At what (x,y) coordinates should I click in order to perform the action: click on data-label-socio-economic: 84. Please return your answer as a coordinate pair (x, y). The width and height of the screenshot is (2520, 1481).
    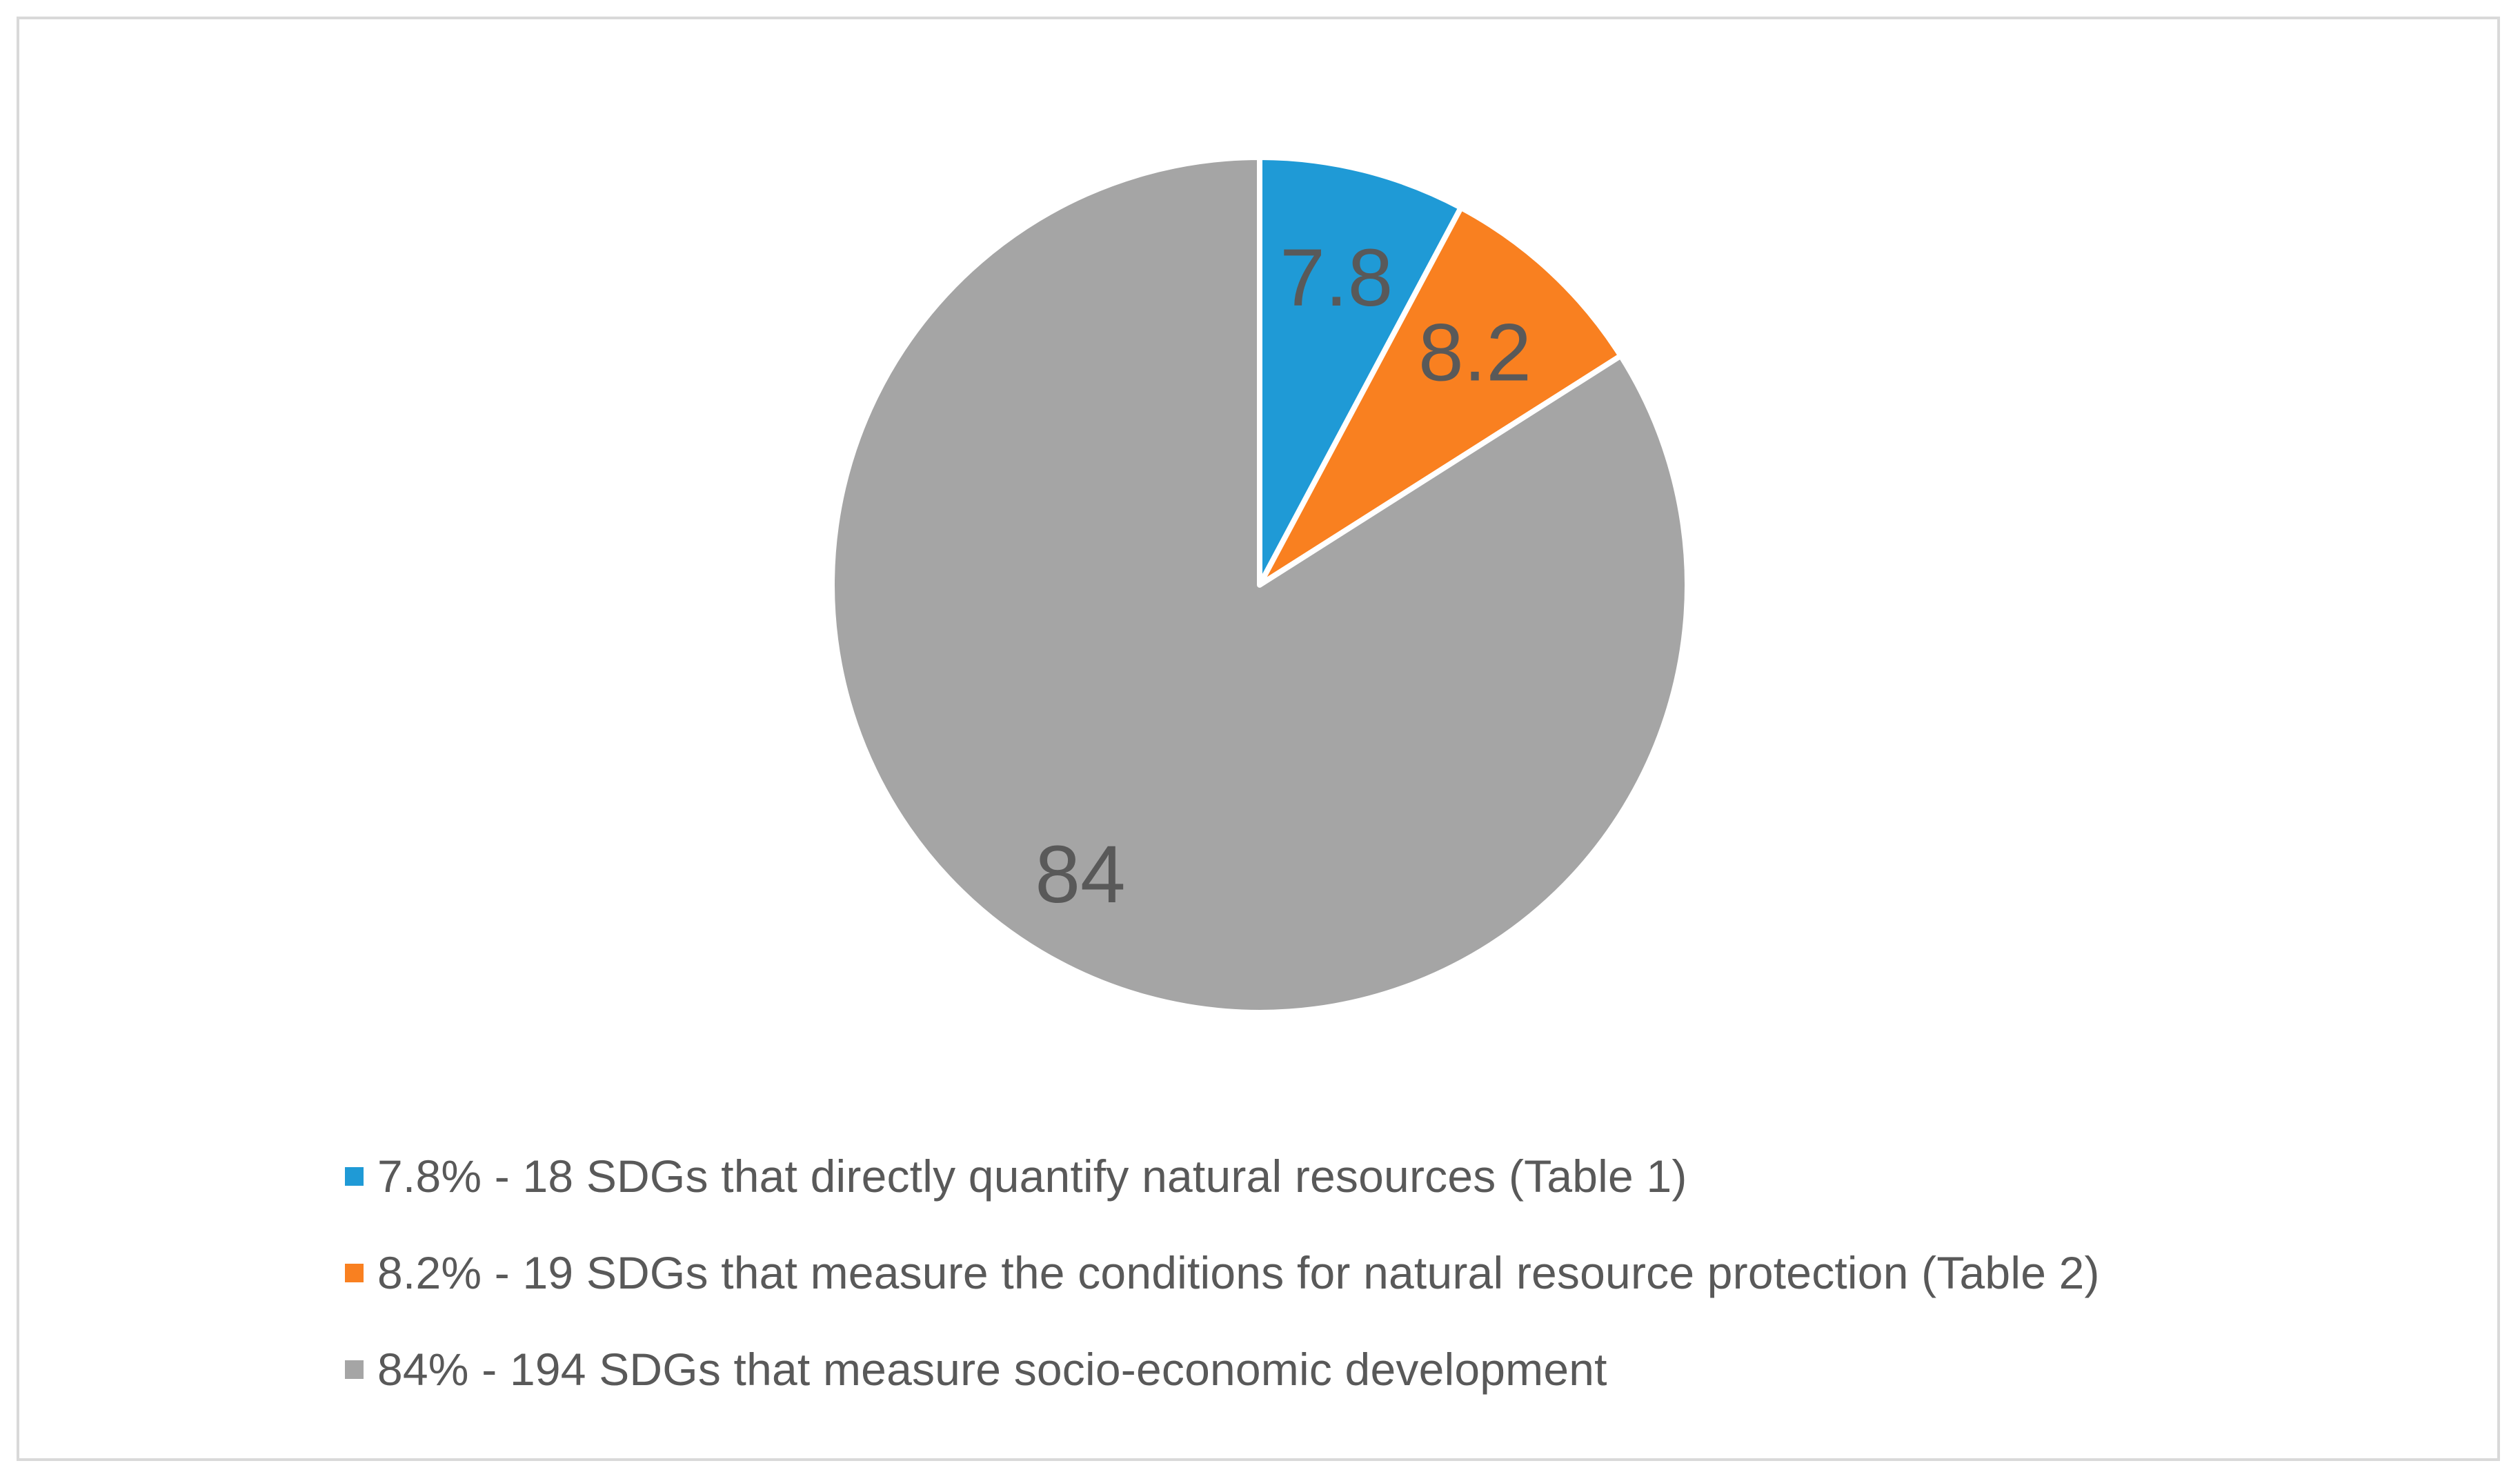
    Looking at the image, I should click on (1080, 874).